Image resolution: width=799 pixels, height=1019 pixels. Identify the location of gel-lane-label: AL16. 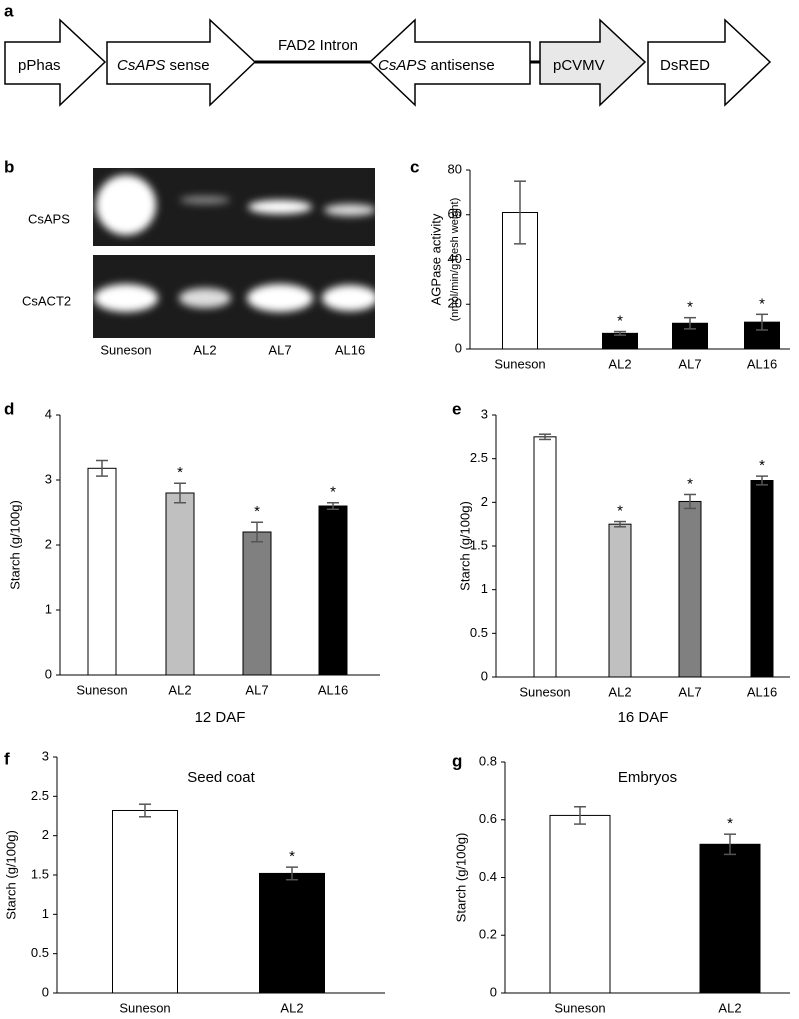
(350, 349).